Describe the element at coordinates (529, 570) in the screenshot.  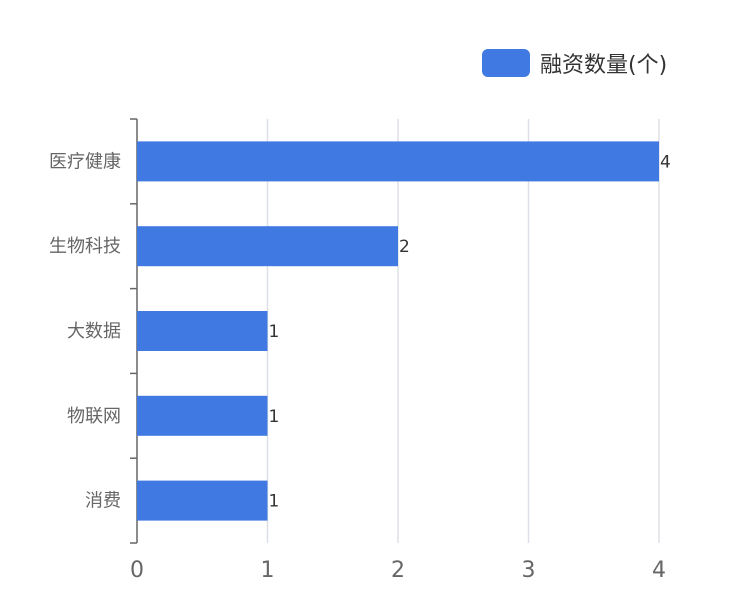
I see `x-tick-label: 3` at that location.